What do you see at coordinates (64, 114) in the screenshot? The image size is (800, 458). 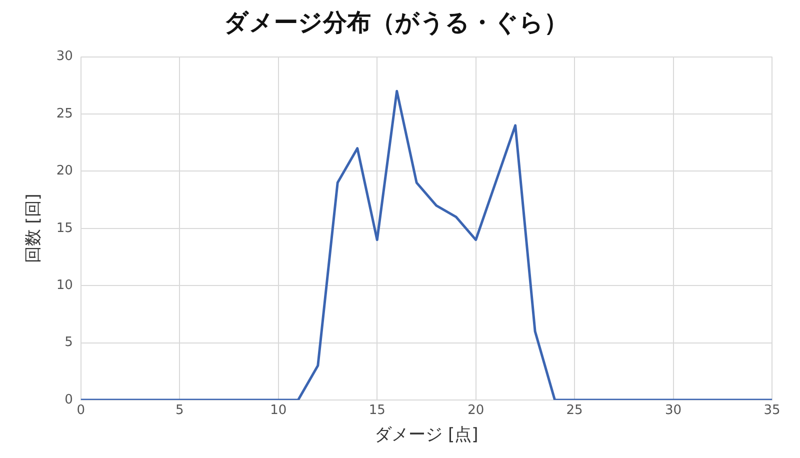 I see `y-tick-label: 25` at bounding box center [64, 114].